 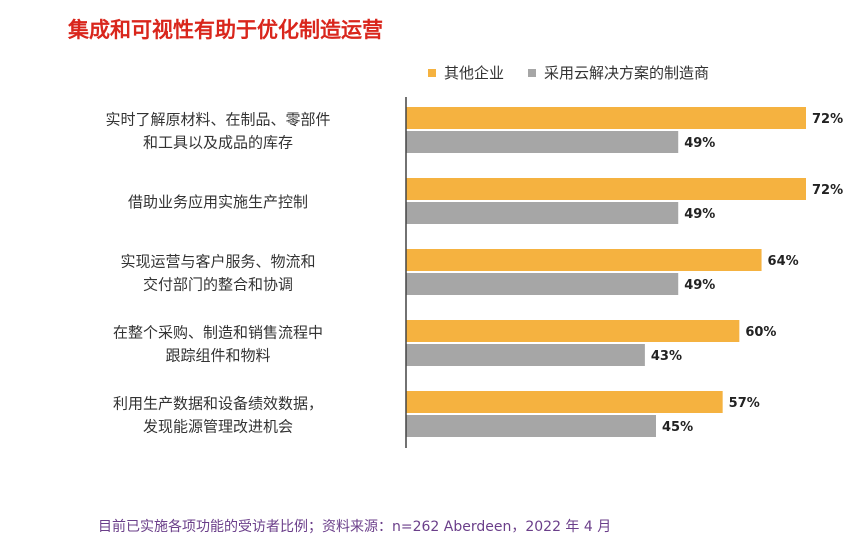 What do you see at coordinates (218, 285) in the screenshot?
I see `category-label: 交付部门的整合和协调` at bounding box center [218, 285].